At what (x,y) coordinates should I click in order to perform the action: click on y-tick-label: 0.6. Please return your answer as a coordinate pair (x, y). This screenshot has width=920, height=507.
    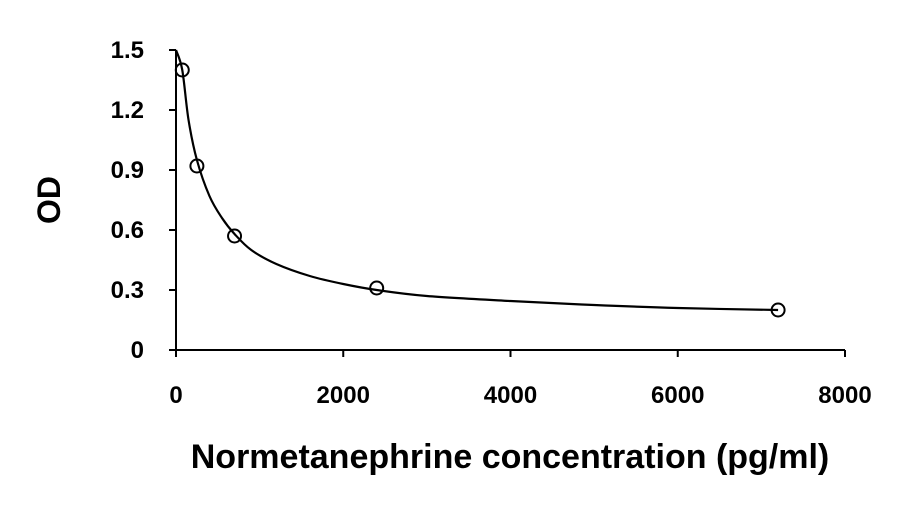
    Looking at the image, I should click on (127, 230).